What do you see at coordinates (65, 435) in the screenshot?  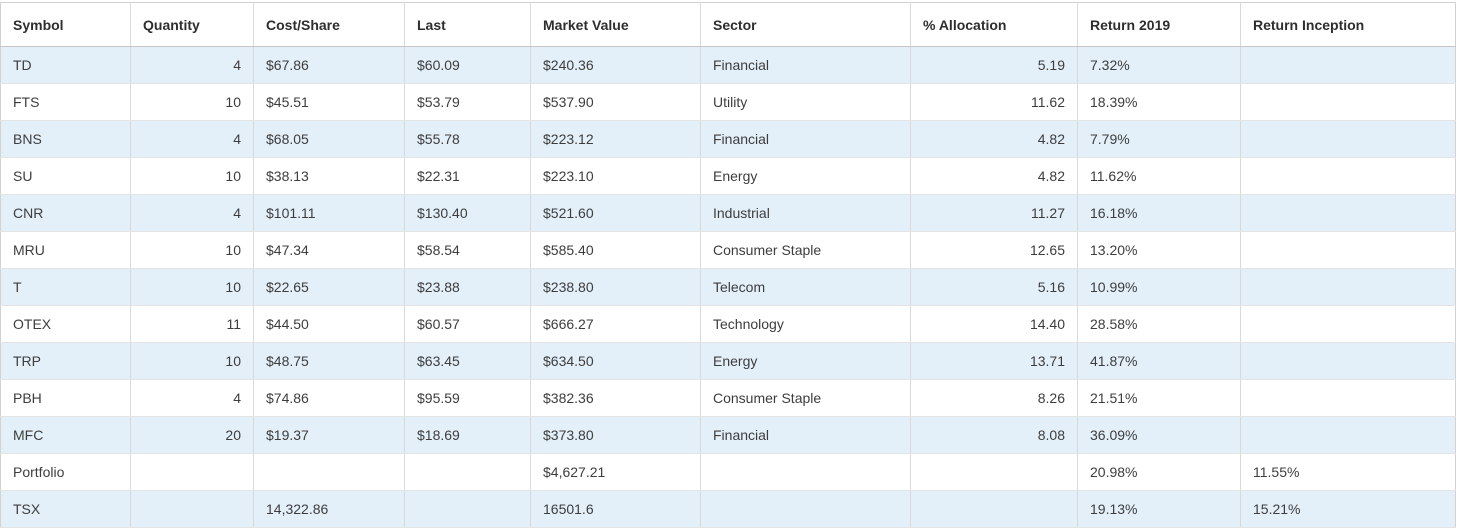 I see `cell-symbol: MFC` at bounding box center [65, 435].